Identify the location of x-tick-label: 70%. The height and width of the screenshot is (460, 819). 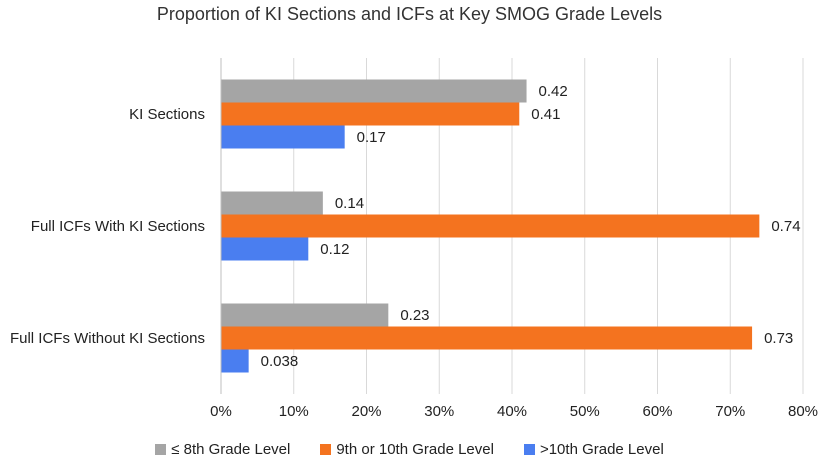
(730, 411).